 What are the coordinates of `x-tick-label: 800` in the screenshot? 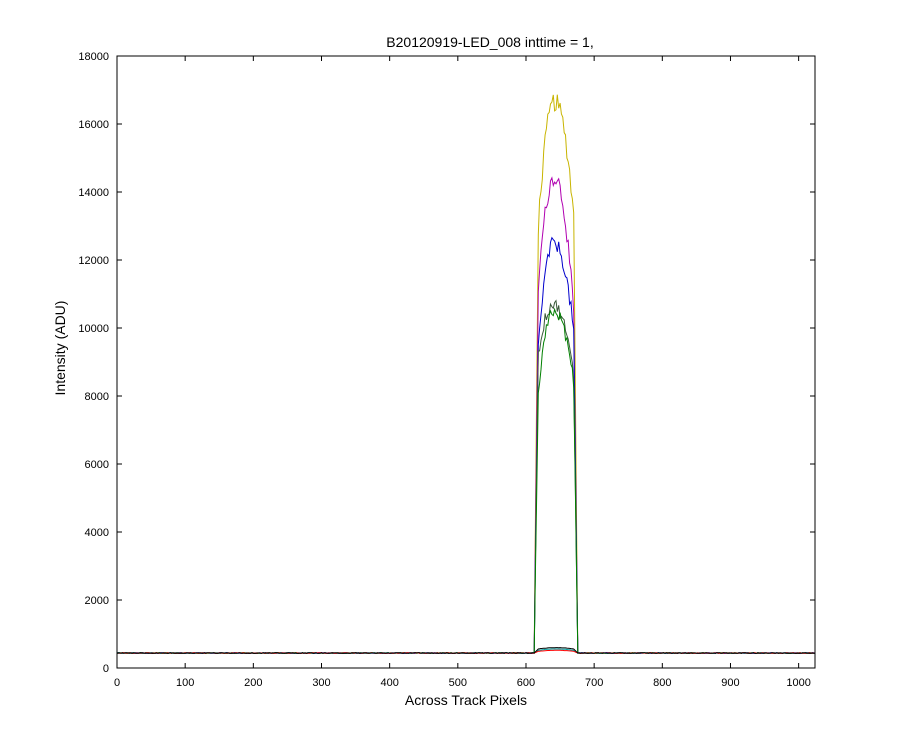 It's located at (662, 683).